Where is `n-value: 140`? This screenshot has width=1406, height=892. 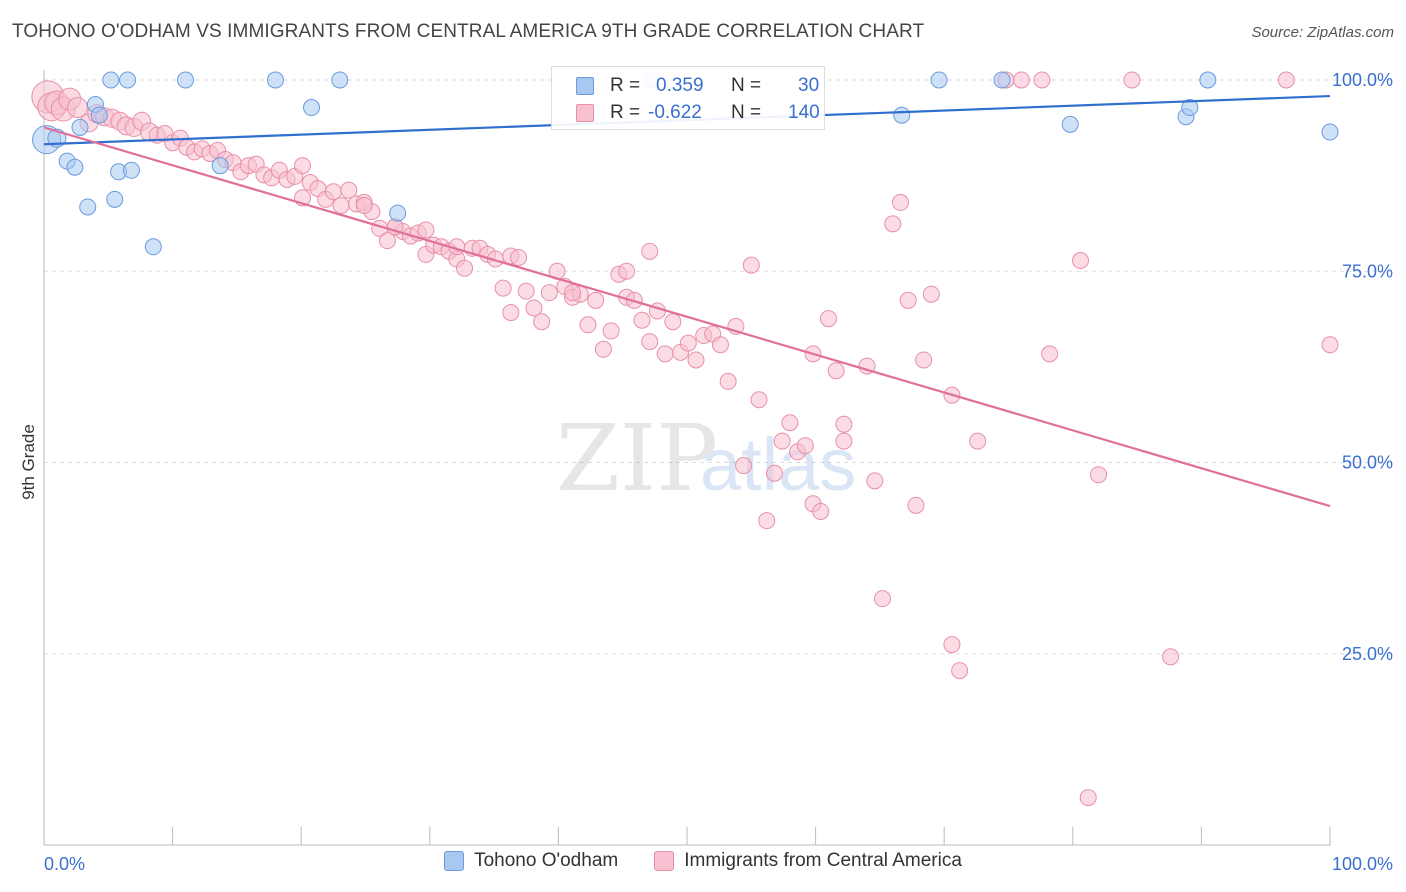 n-value: 140 is located at coordinates (804, 112).